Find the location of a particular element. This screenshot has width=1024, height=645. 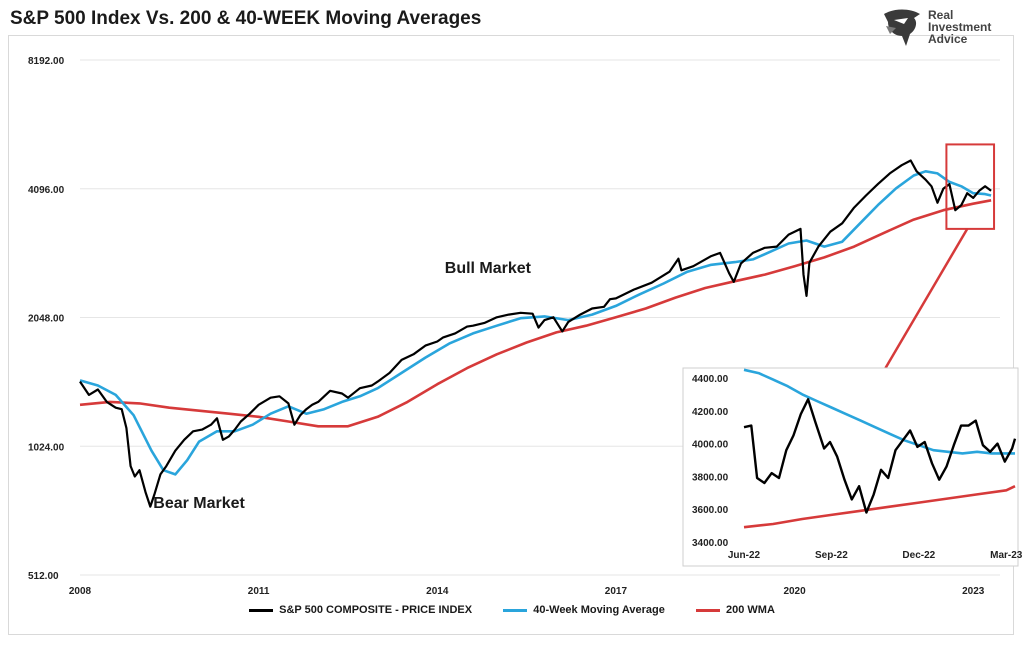

main-x-tick: 2008 is located at coordinates (80, 591).